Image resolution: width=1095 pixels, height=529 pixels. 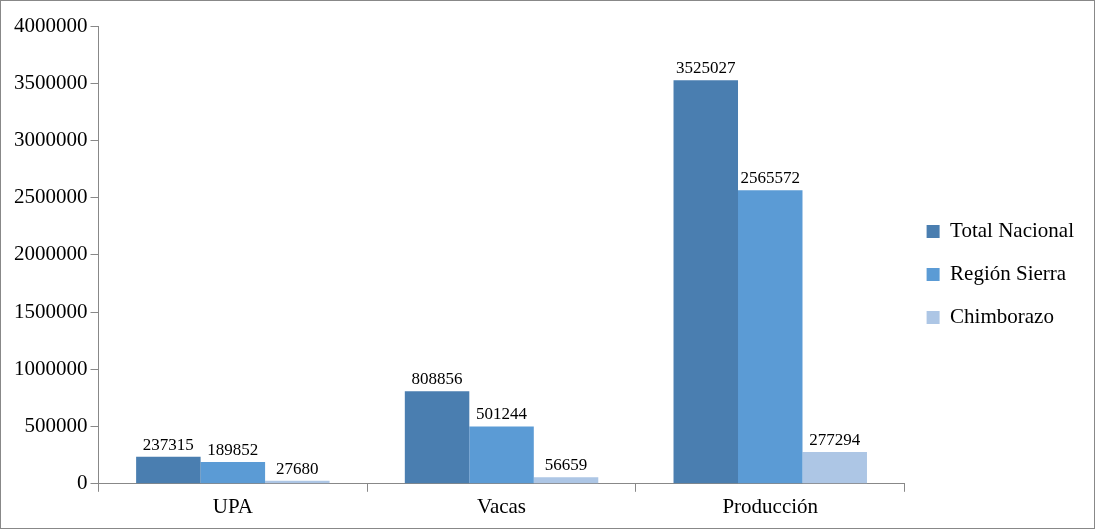 I want to click on y-tick-label: 1000000, so click(x=51, y=367).